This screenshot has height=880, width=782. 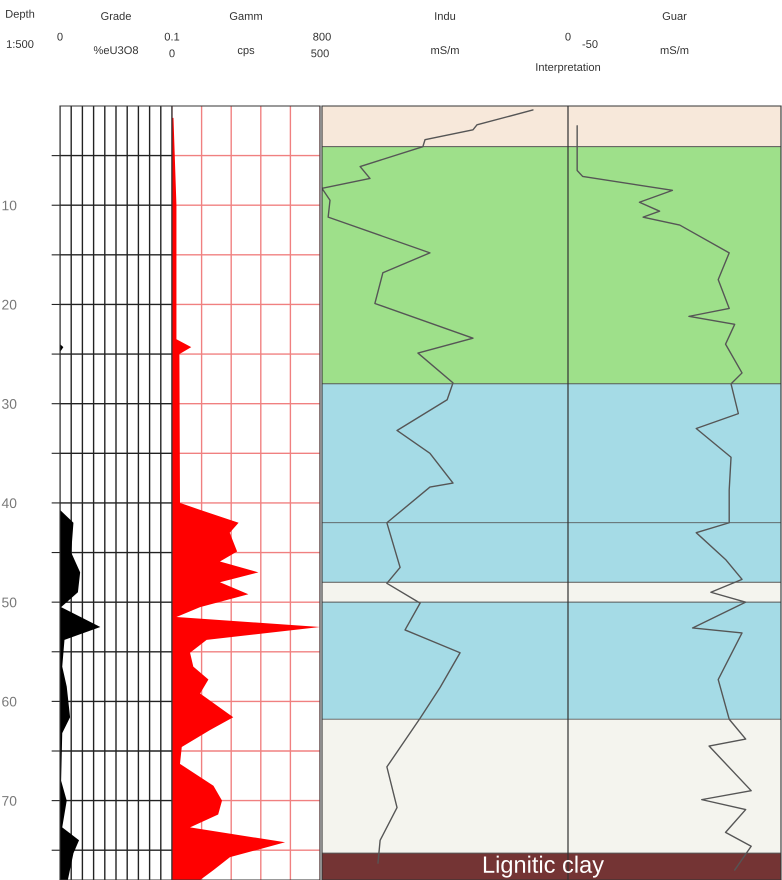 I want to click on y-tick-label: 30, so click(x=9, y=404).